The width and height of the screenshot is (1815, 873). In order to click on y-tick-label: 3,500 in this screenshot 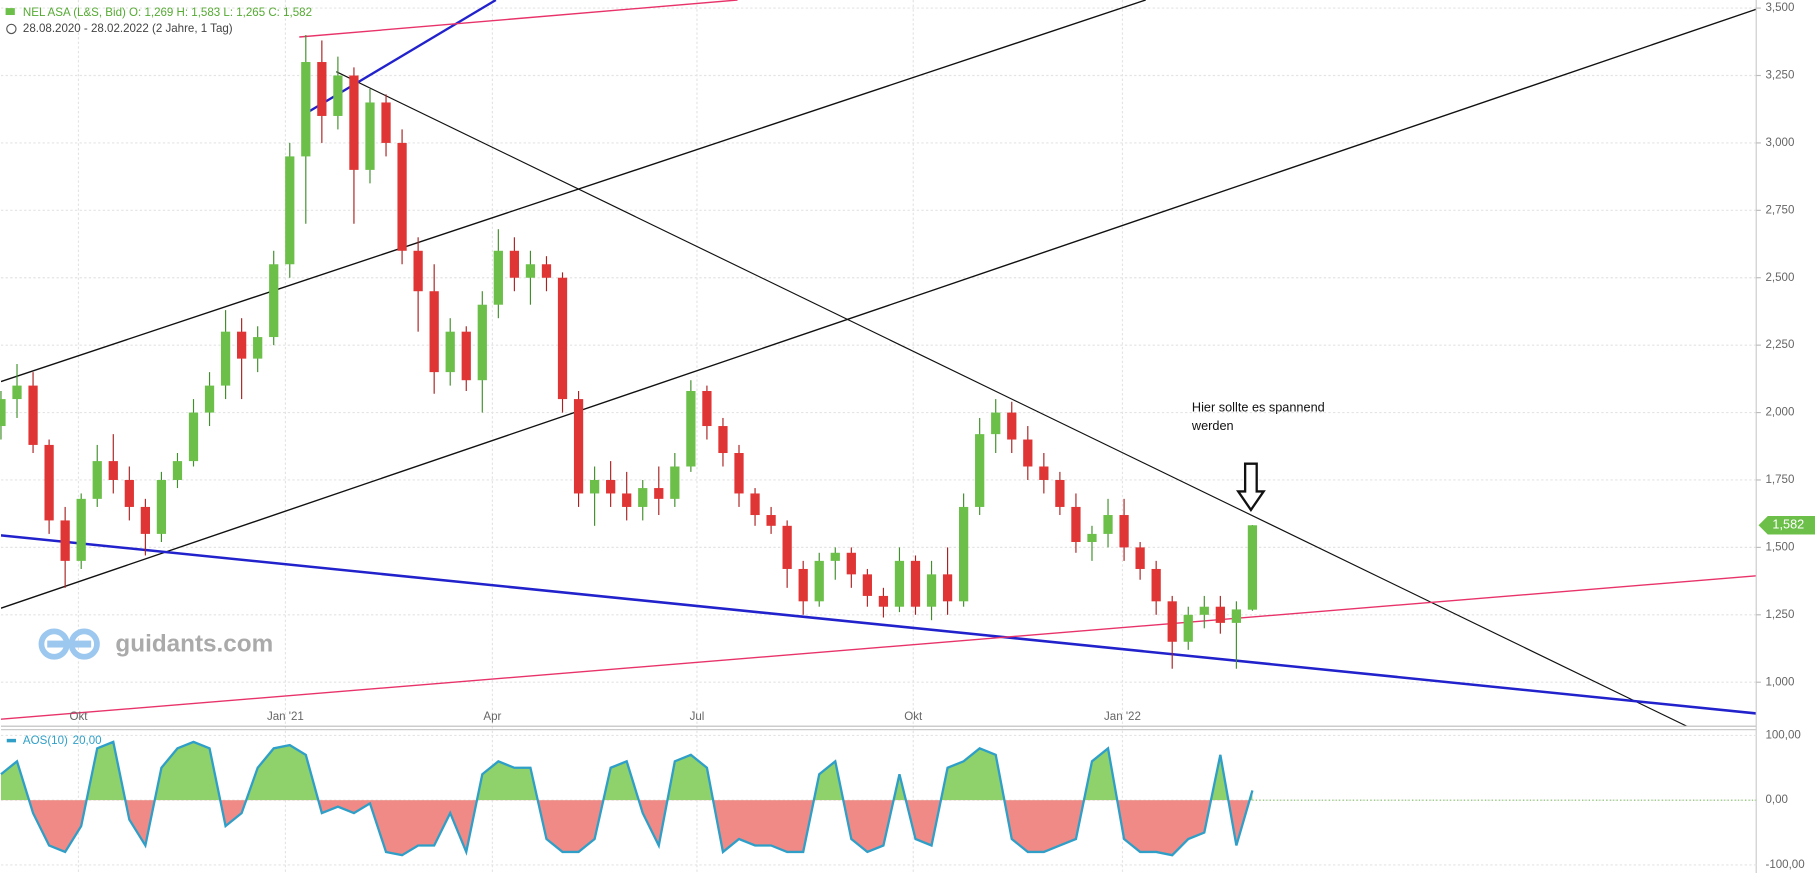, I will do `click(1779, 8)`.